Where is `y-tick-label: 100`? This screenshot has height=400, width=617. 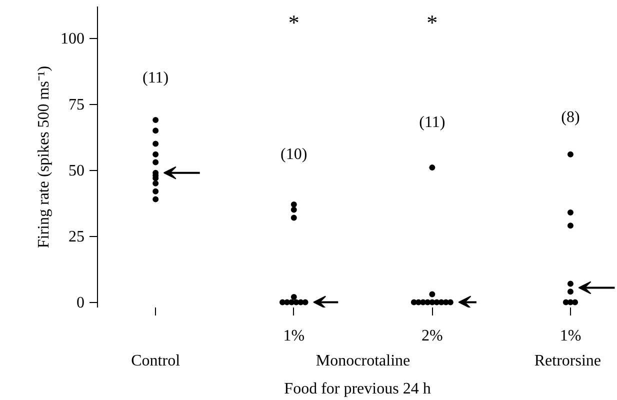 y-tick-label: 100 is located at coordinates (72, 39).